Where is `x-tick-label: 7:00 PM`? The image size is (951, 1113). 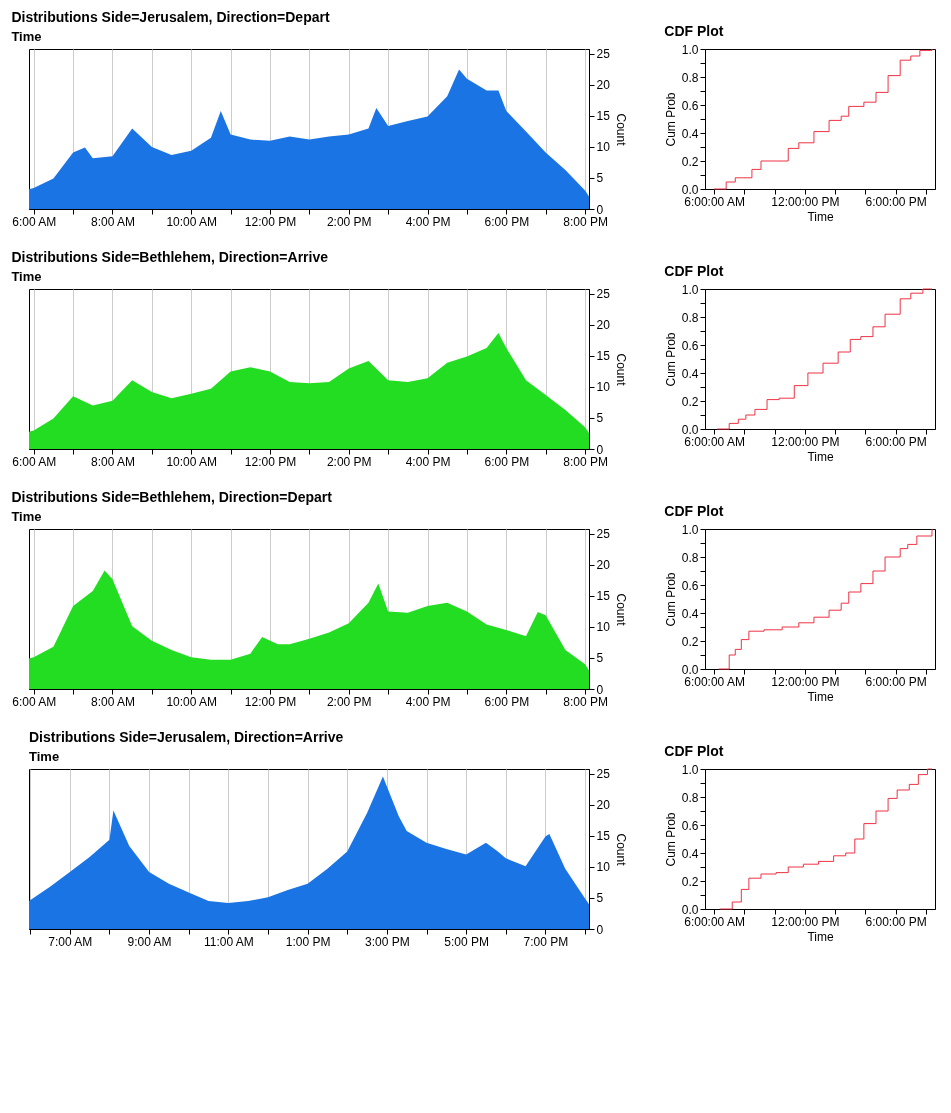 x-tick-label: 7:00 PM is located at coordinates (546, 941).